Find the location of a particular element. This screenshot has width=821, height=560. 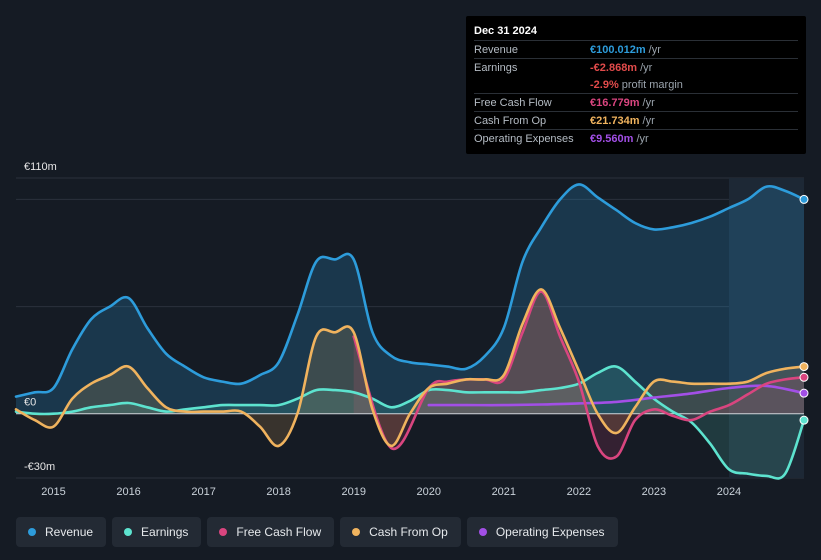

x-tick-label: 2018 is located at coordinates (278, 492).